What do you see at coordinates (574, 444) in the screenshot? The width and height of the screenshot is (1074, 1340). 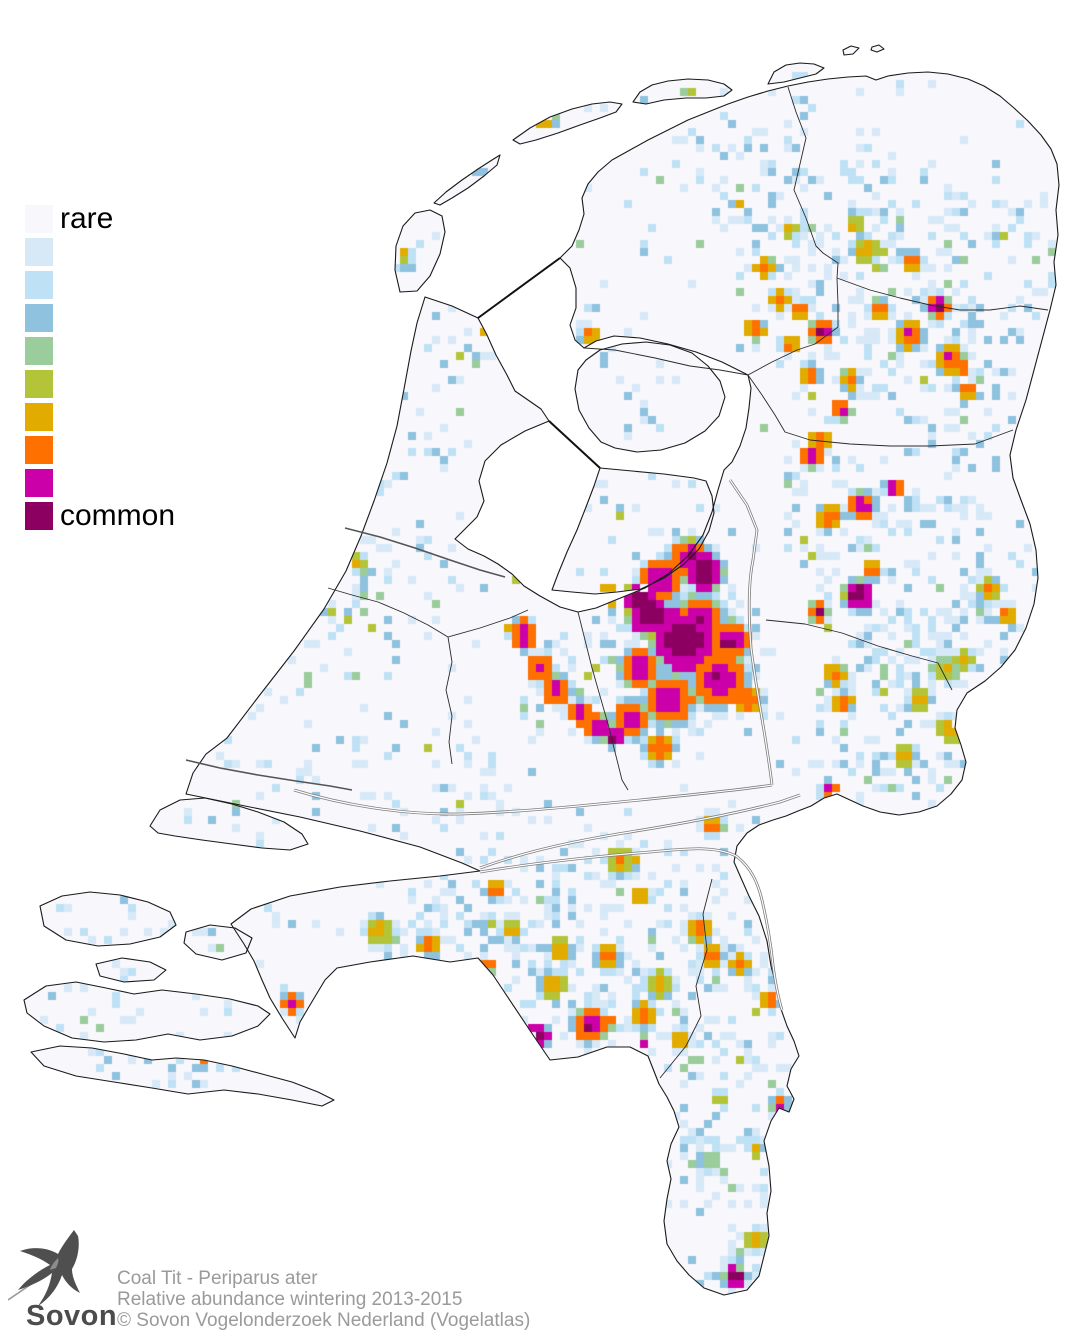 I see `houtribdijk-line` at bounding box center [574, 444].